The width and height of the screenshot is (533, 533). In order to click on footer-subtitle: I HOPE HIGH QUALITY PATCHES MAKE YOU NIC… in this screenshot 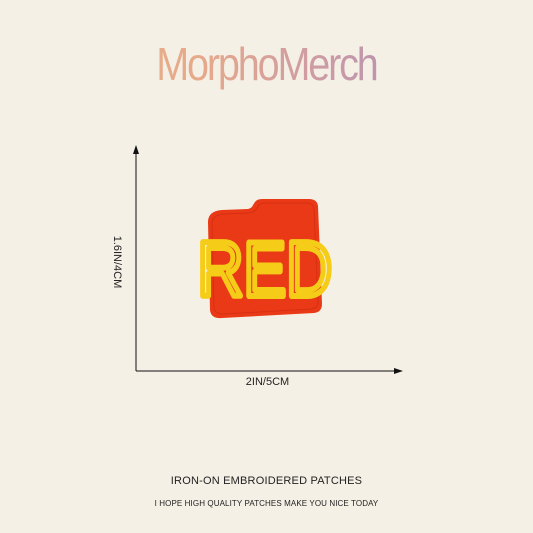, I will do `click(266, 503)`.